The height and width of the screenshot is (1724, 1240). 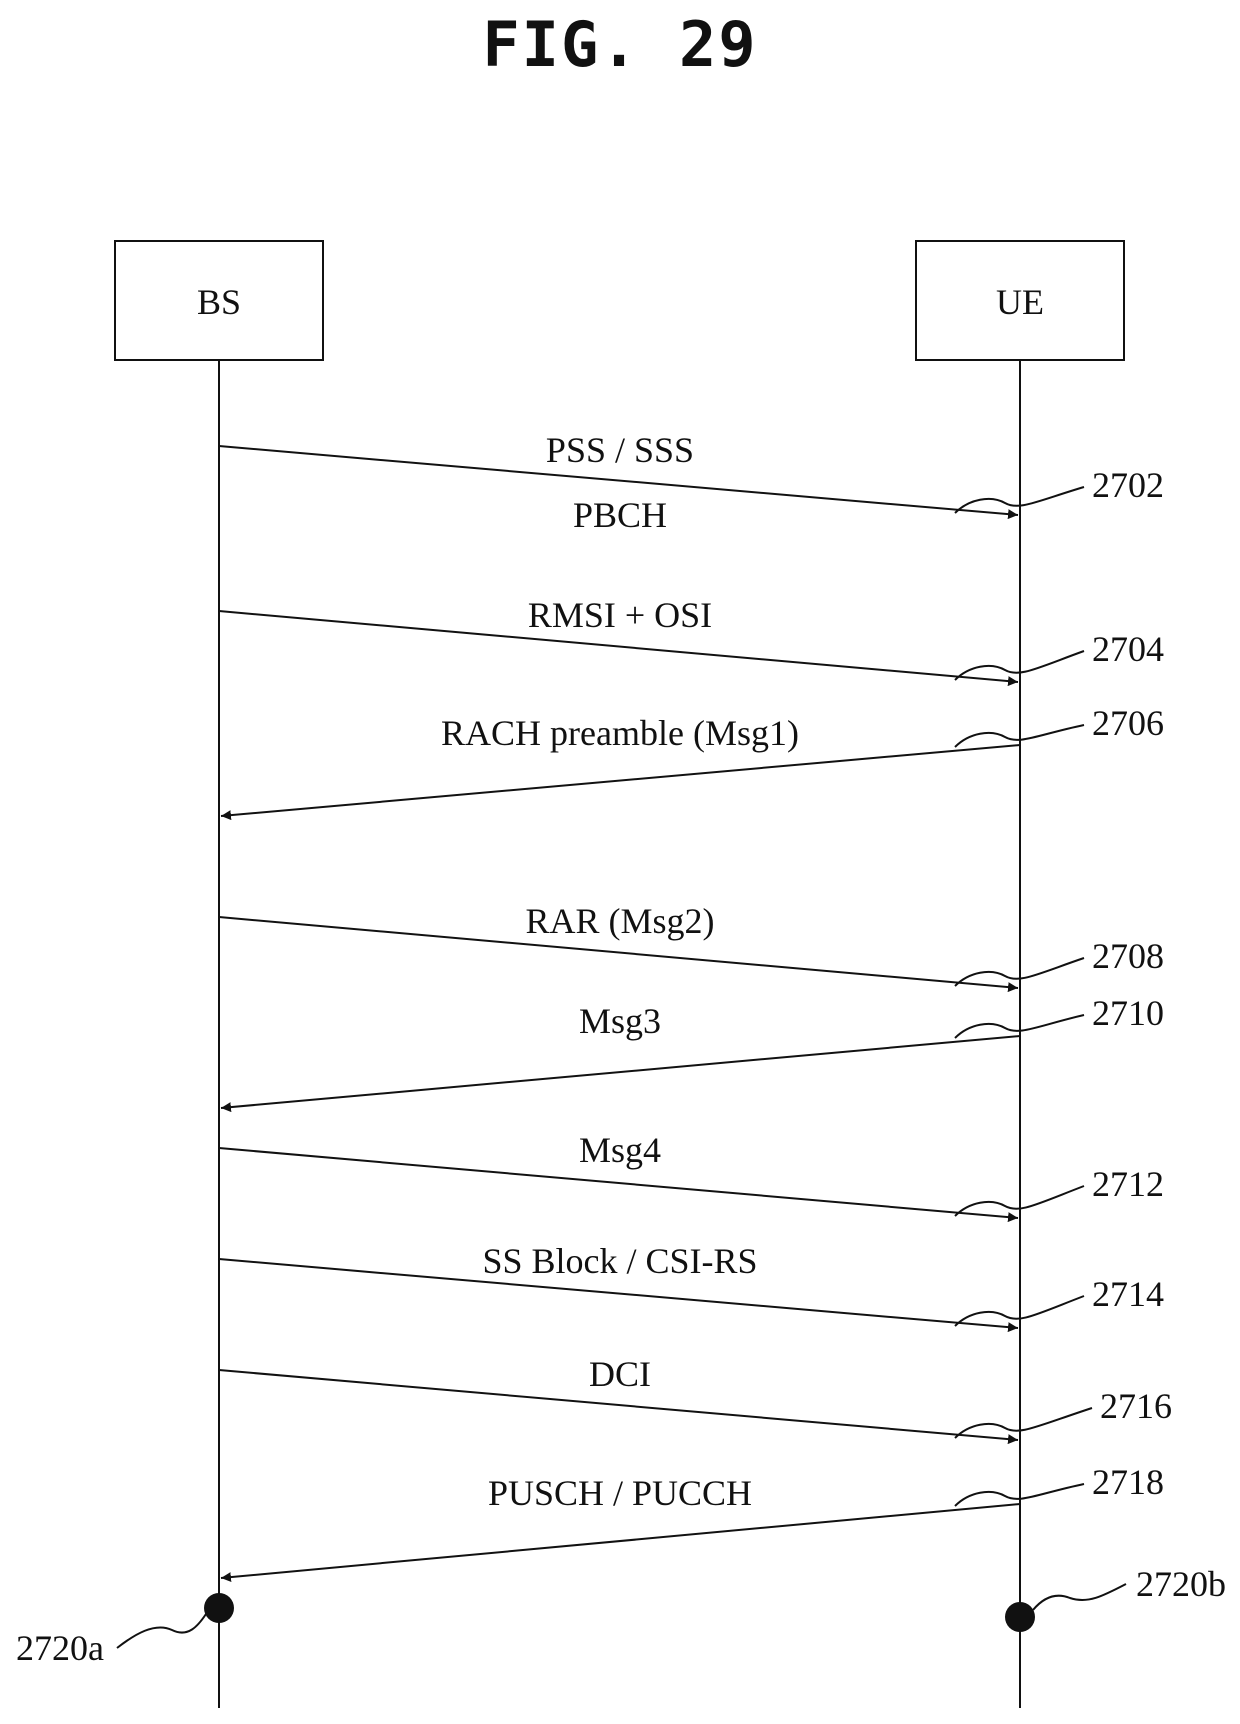 What do you see at coordinates (620, 733) in the screenshot?
I see `label-rach-preamble: RACH preamble (Msg1)` at bounding box center [620, 733].